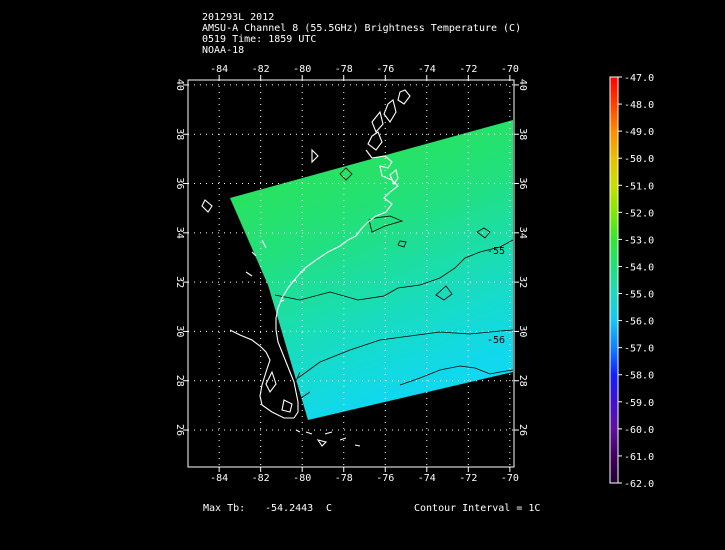 The image size is (725, 550). Describe the element at coordinates (522, 381) in the screenshot. I see `lat-label-right: 28` at that location.